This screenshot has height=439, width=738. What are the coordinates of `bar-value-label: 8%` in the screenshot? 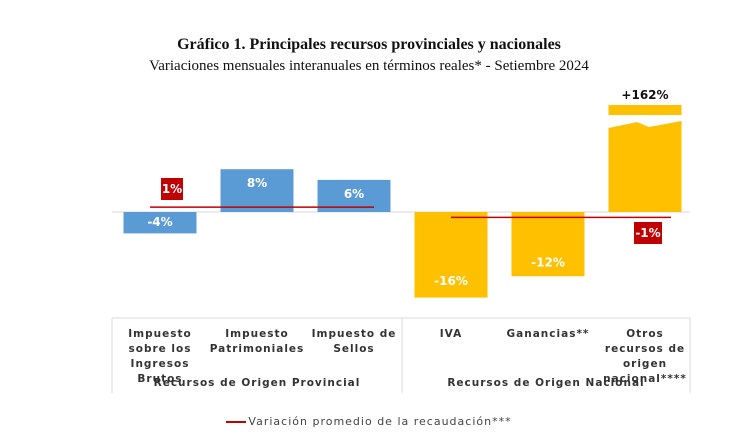 It's located at (257, 183).